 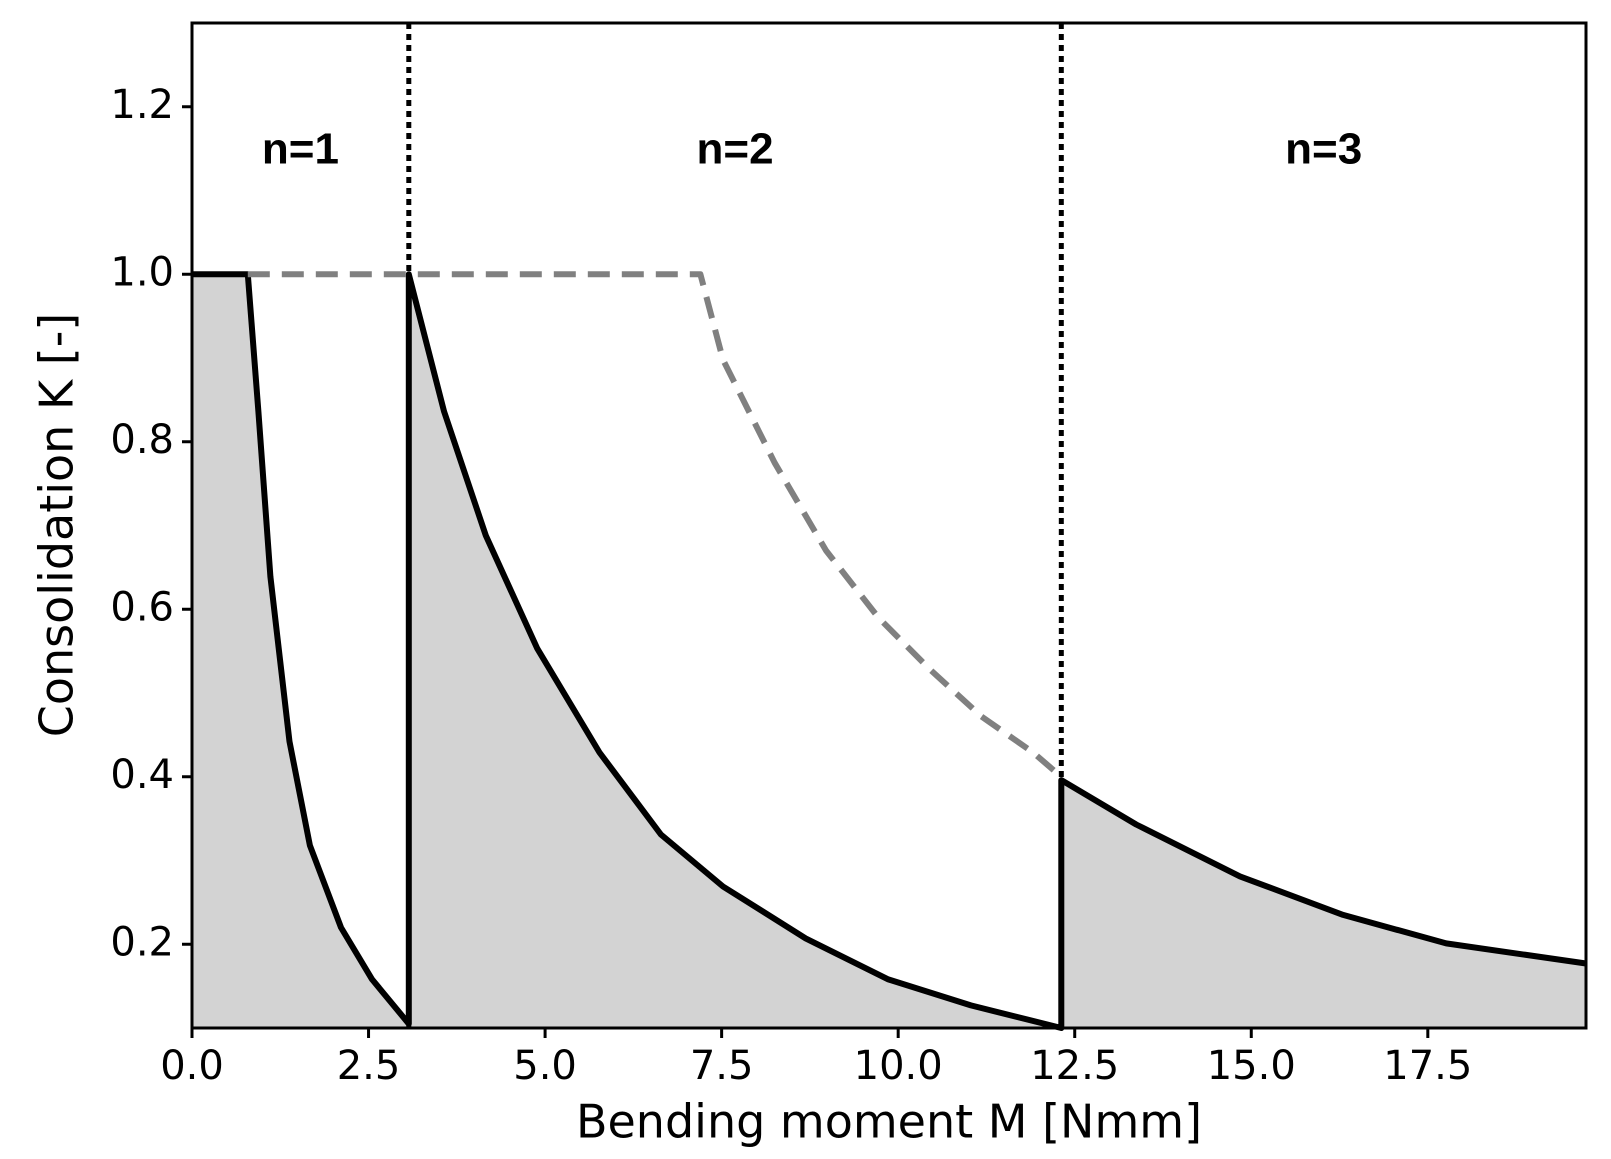 What do you see at coordinates (889, 1122) in the screenshot?
I see `x-axis-label: Bending moment M [Nmm]` at bounding box center [889, 1122].